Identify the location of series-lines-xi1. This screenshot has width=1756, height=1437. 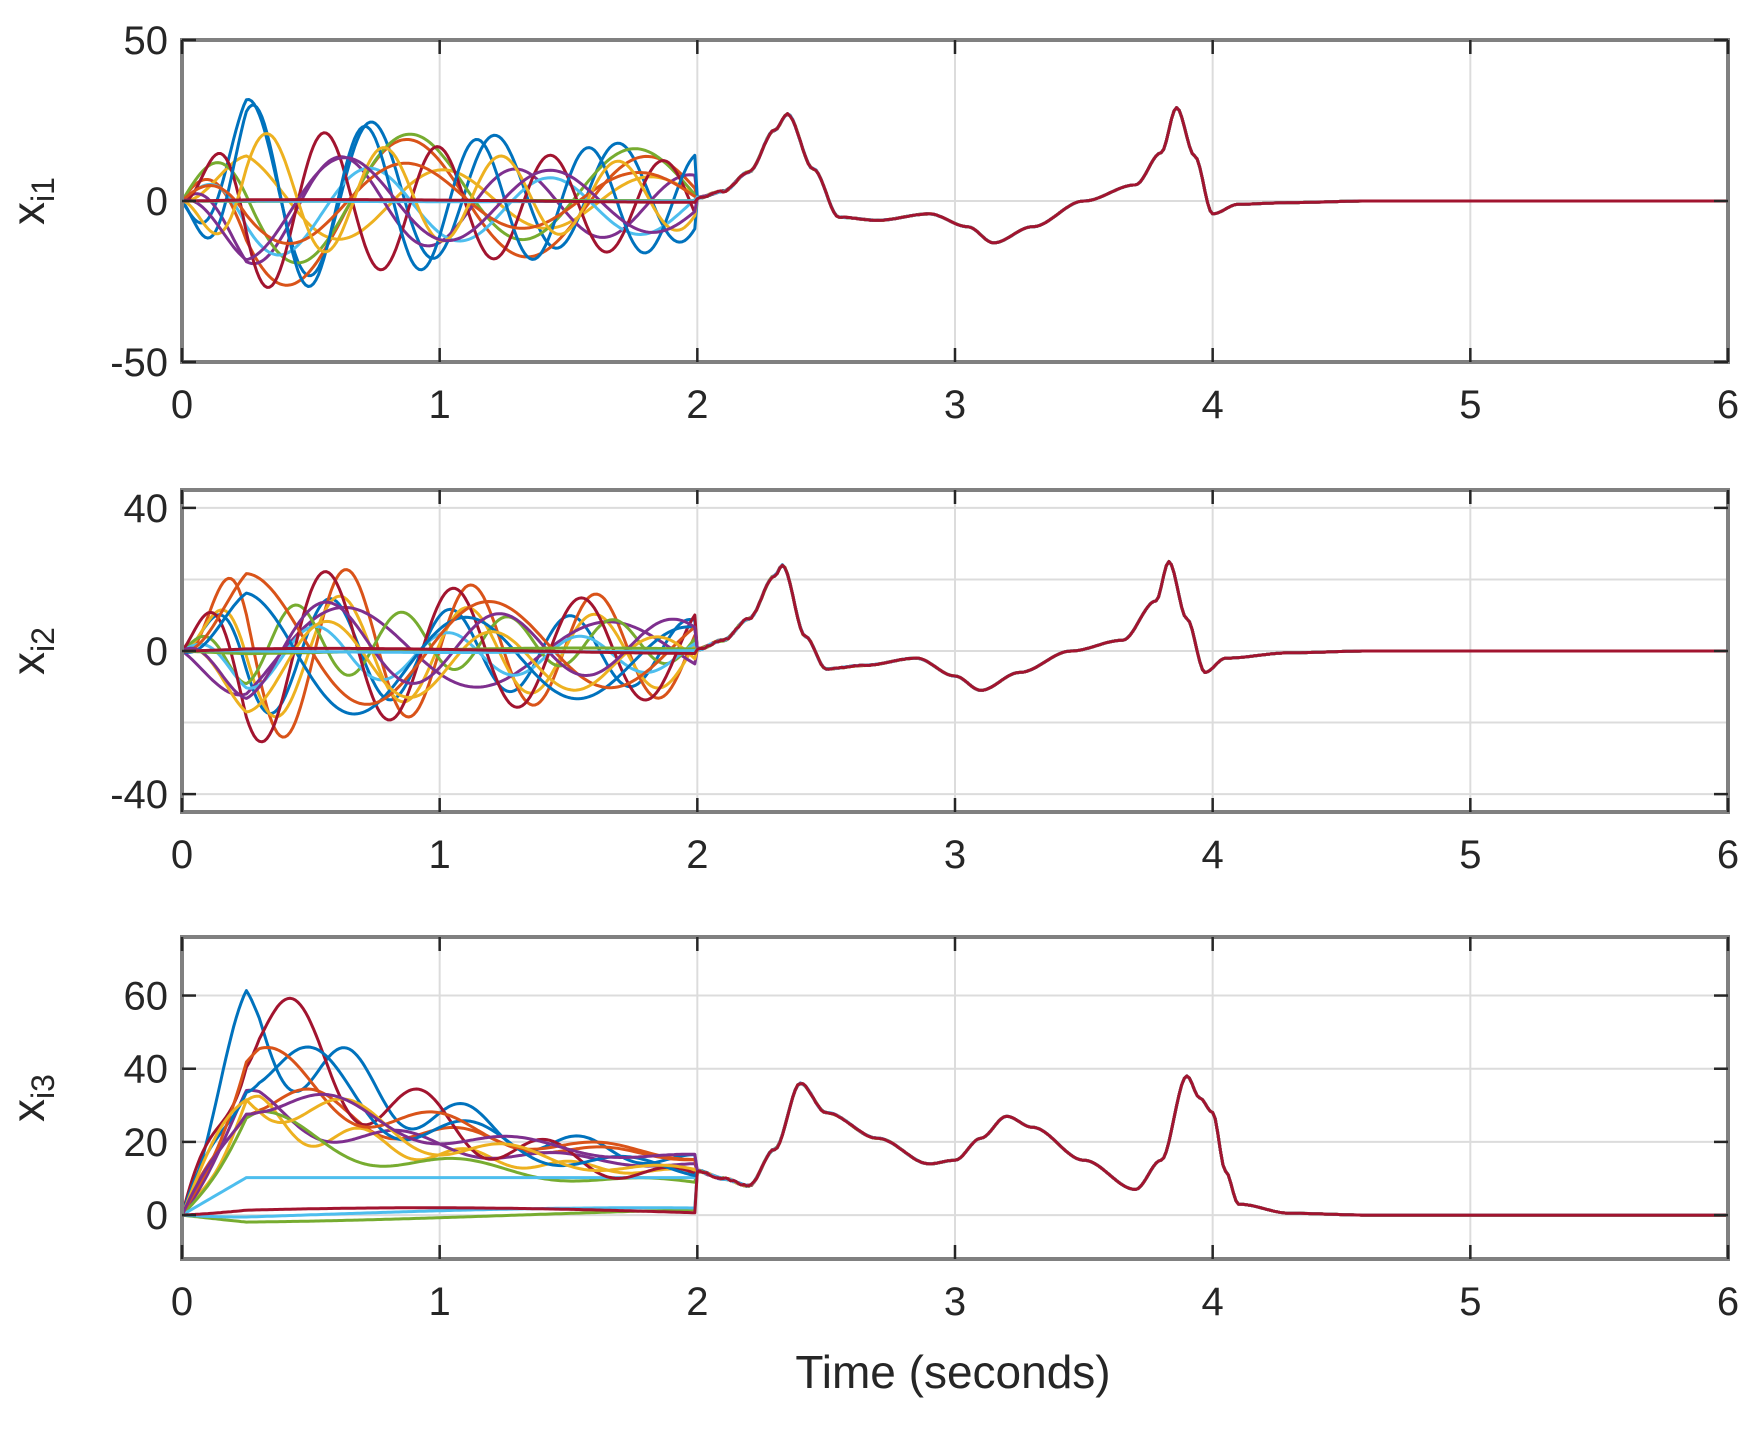
(955, 193).